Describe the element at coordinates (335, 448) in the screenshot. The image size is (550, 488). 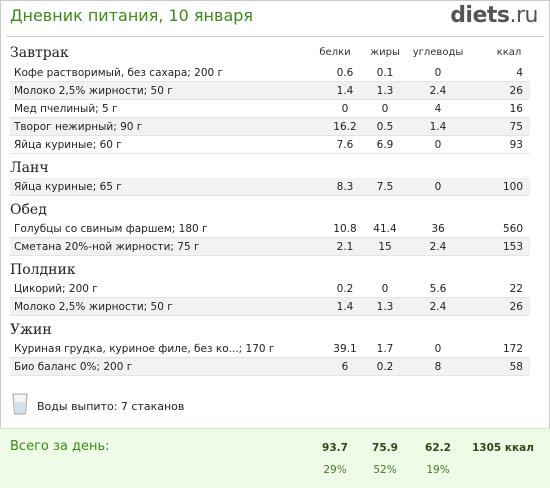
I see `total-protein: 93.7` at that location.